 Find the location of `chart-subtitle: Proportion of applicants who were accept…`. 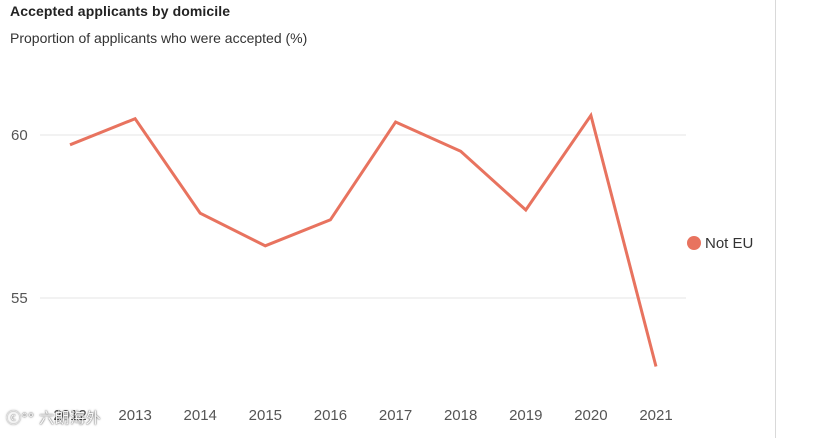

chart-subtitle: Proportion of applicants who were accept… is located at coordinates (159, 38).